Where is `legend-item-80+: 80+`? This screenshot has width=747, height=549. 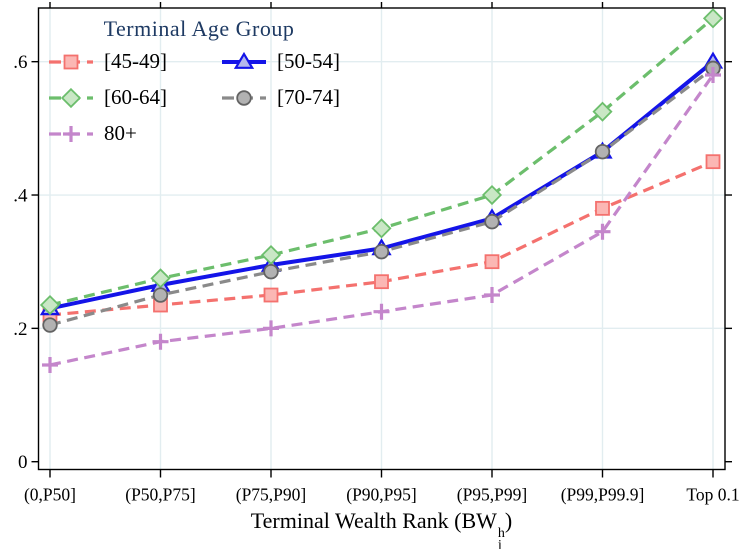
legend-item-80+: 80+ is located at coordinates (134, 133).